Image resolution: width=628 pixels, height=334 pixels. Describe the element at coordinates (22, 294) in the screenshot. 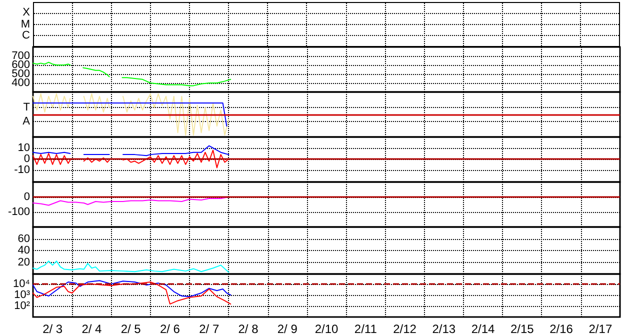

I see `y-tick-label: 10³` at that location.